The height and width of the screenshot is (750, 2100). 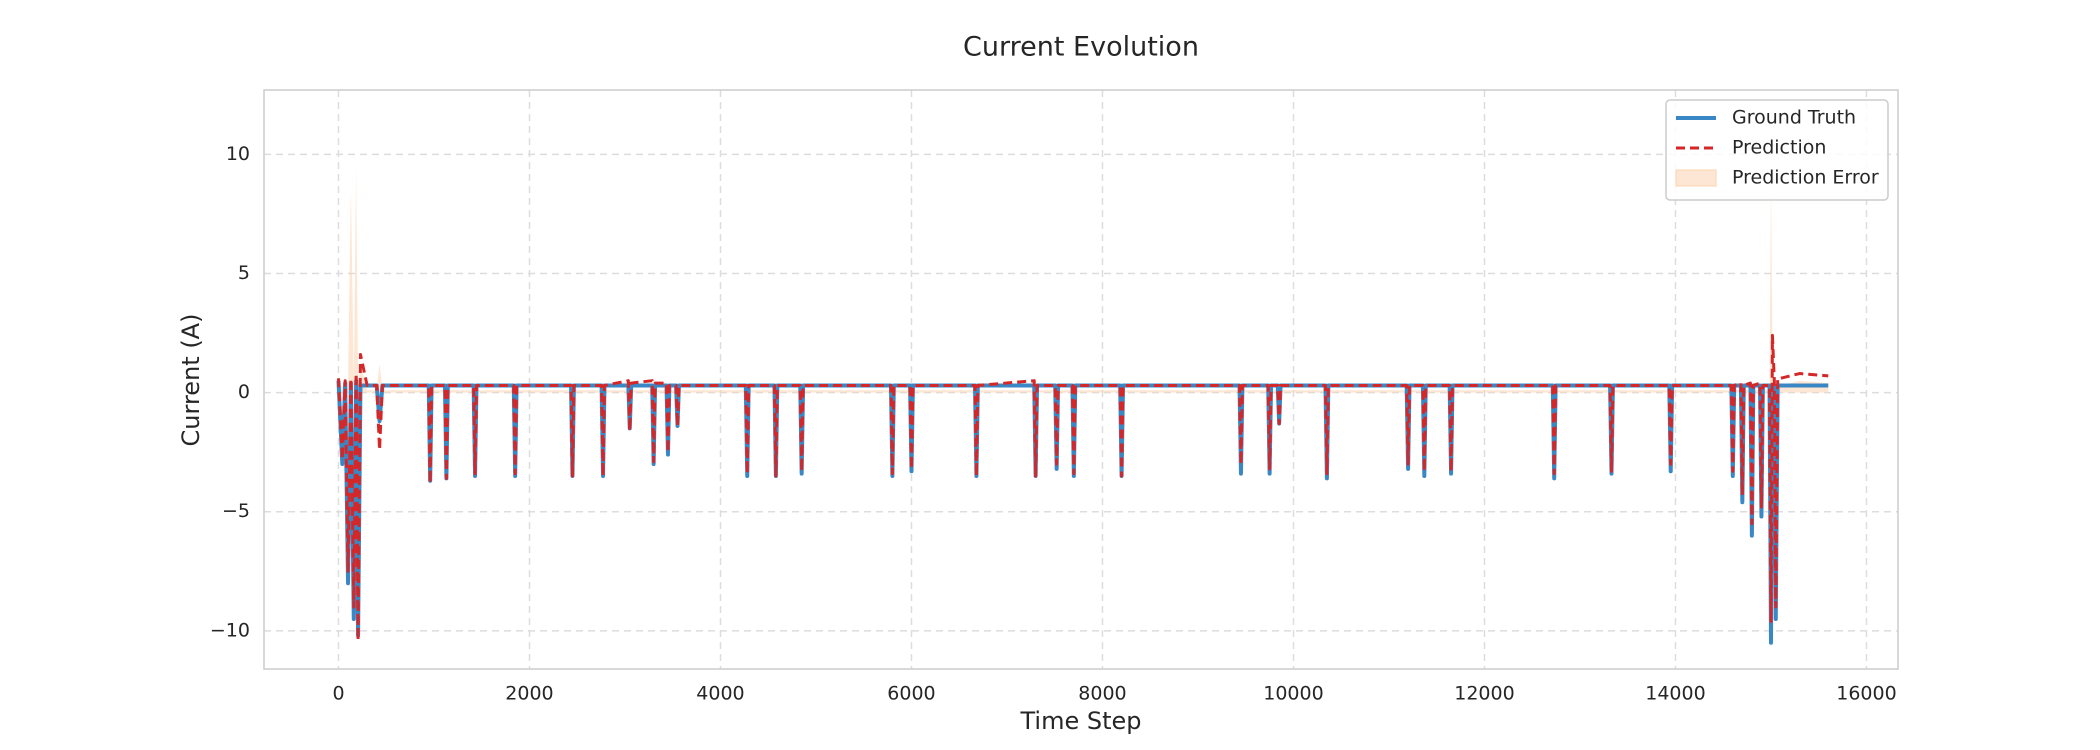 What do you see at coordinates (1081, 47) in the screenshot?
I see `chart-title: Current Evolution` at bounding box center [1081, 47].